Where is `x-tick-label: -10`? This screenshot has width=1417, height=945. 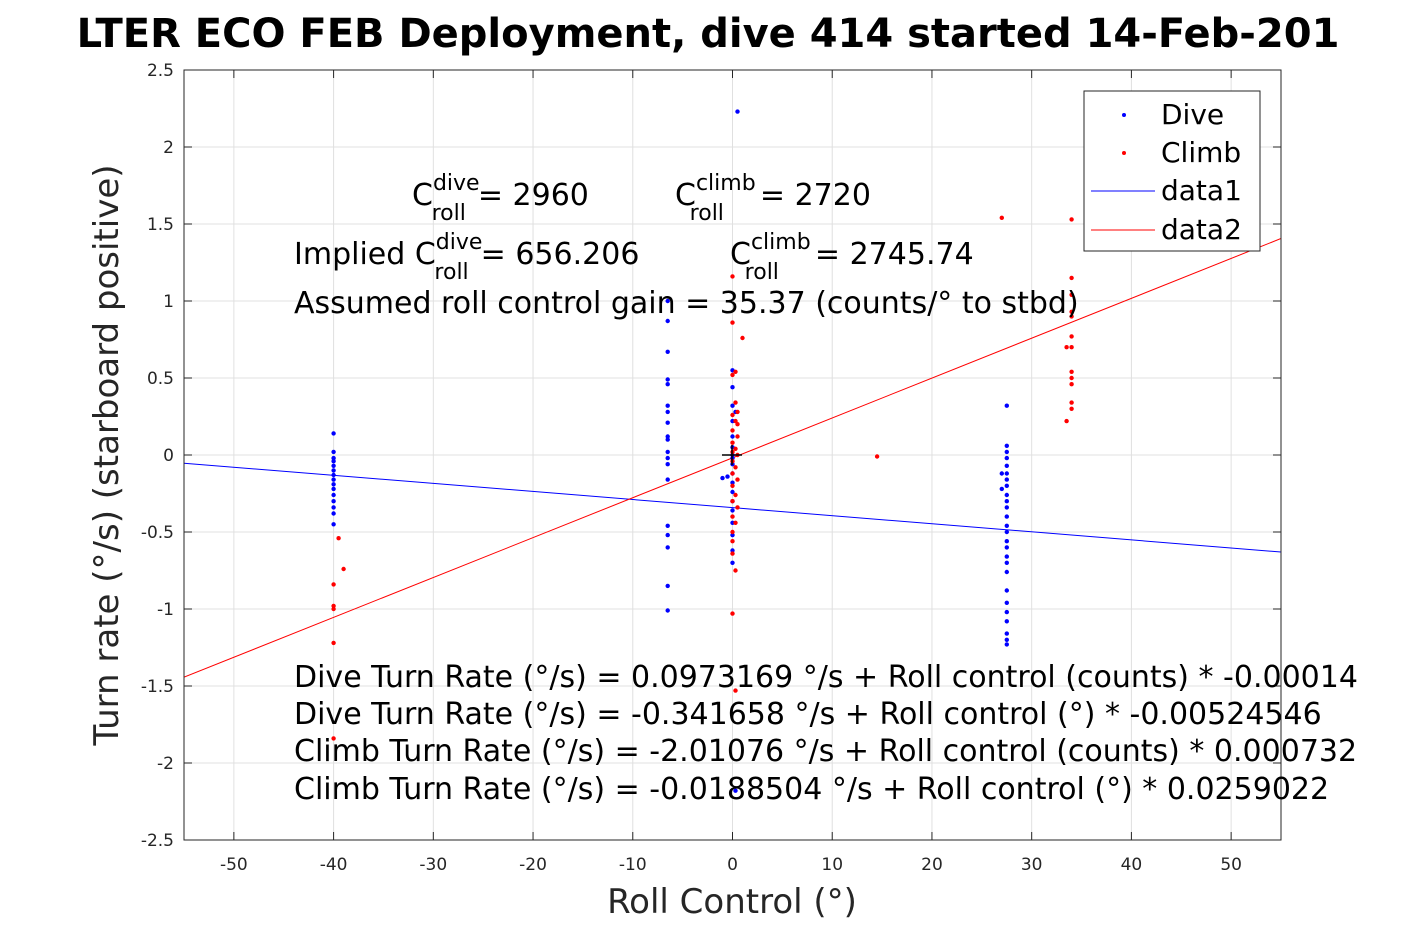 x-tick-label: -10 is located at coordinates (633, 865).